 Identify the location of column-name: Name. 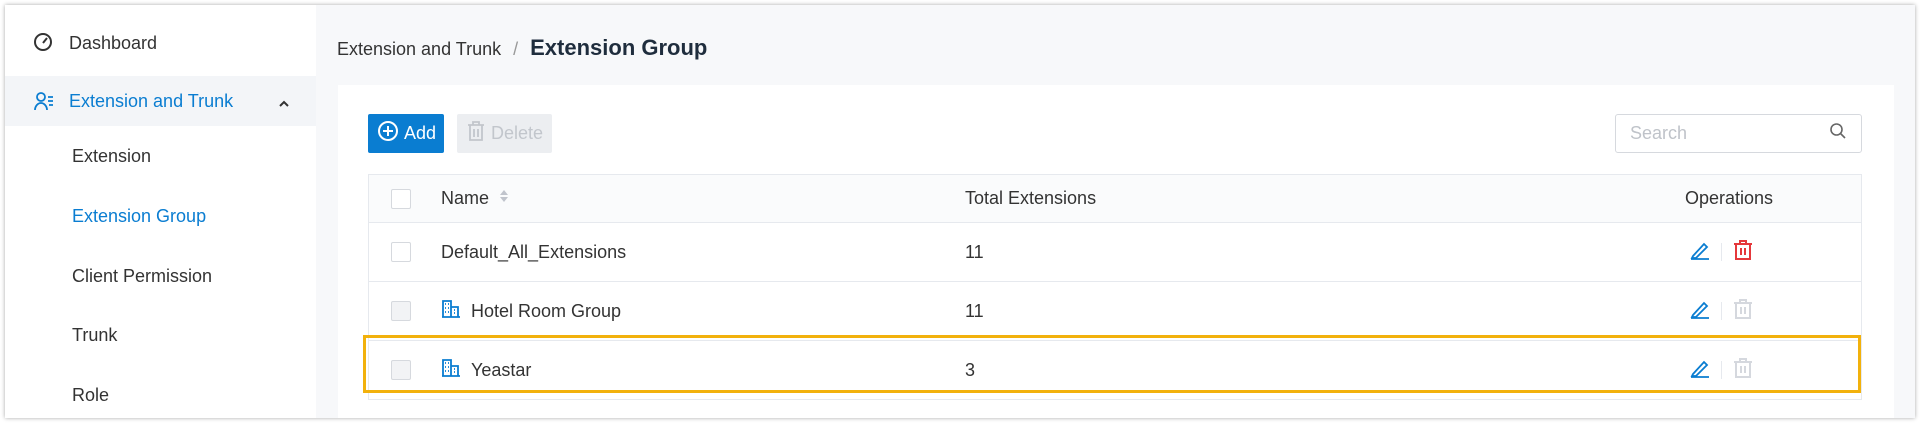
(475, 198).